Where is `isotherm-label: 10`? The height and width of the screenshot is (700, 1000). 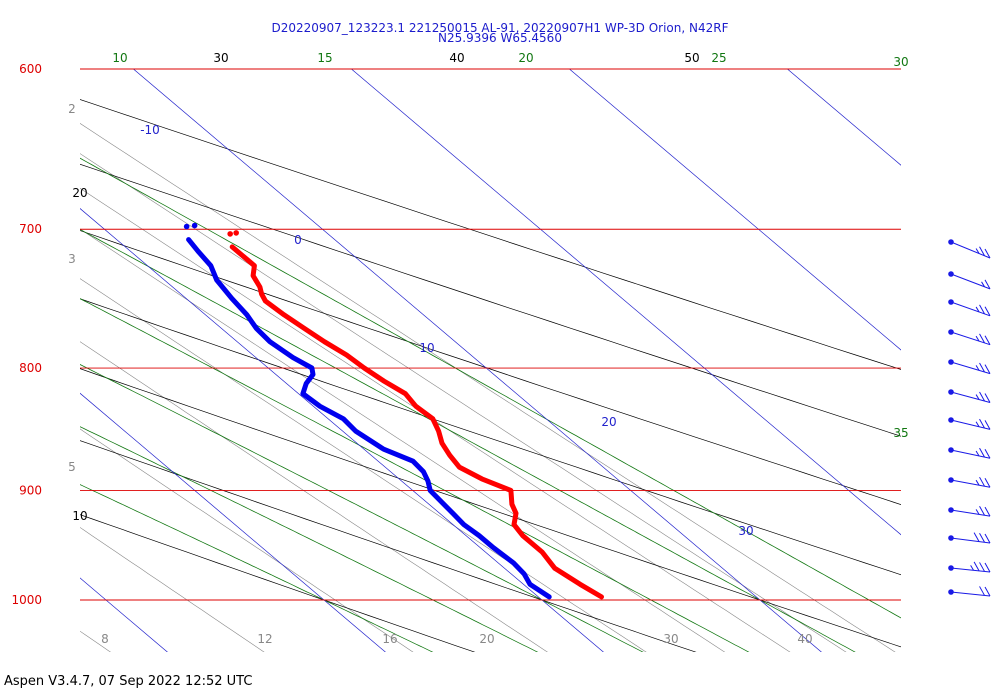
isotherm-label: 10 is located at coordinates (426, 348).